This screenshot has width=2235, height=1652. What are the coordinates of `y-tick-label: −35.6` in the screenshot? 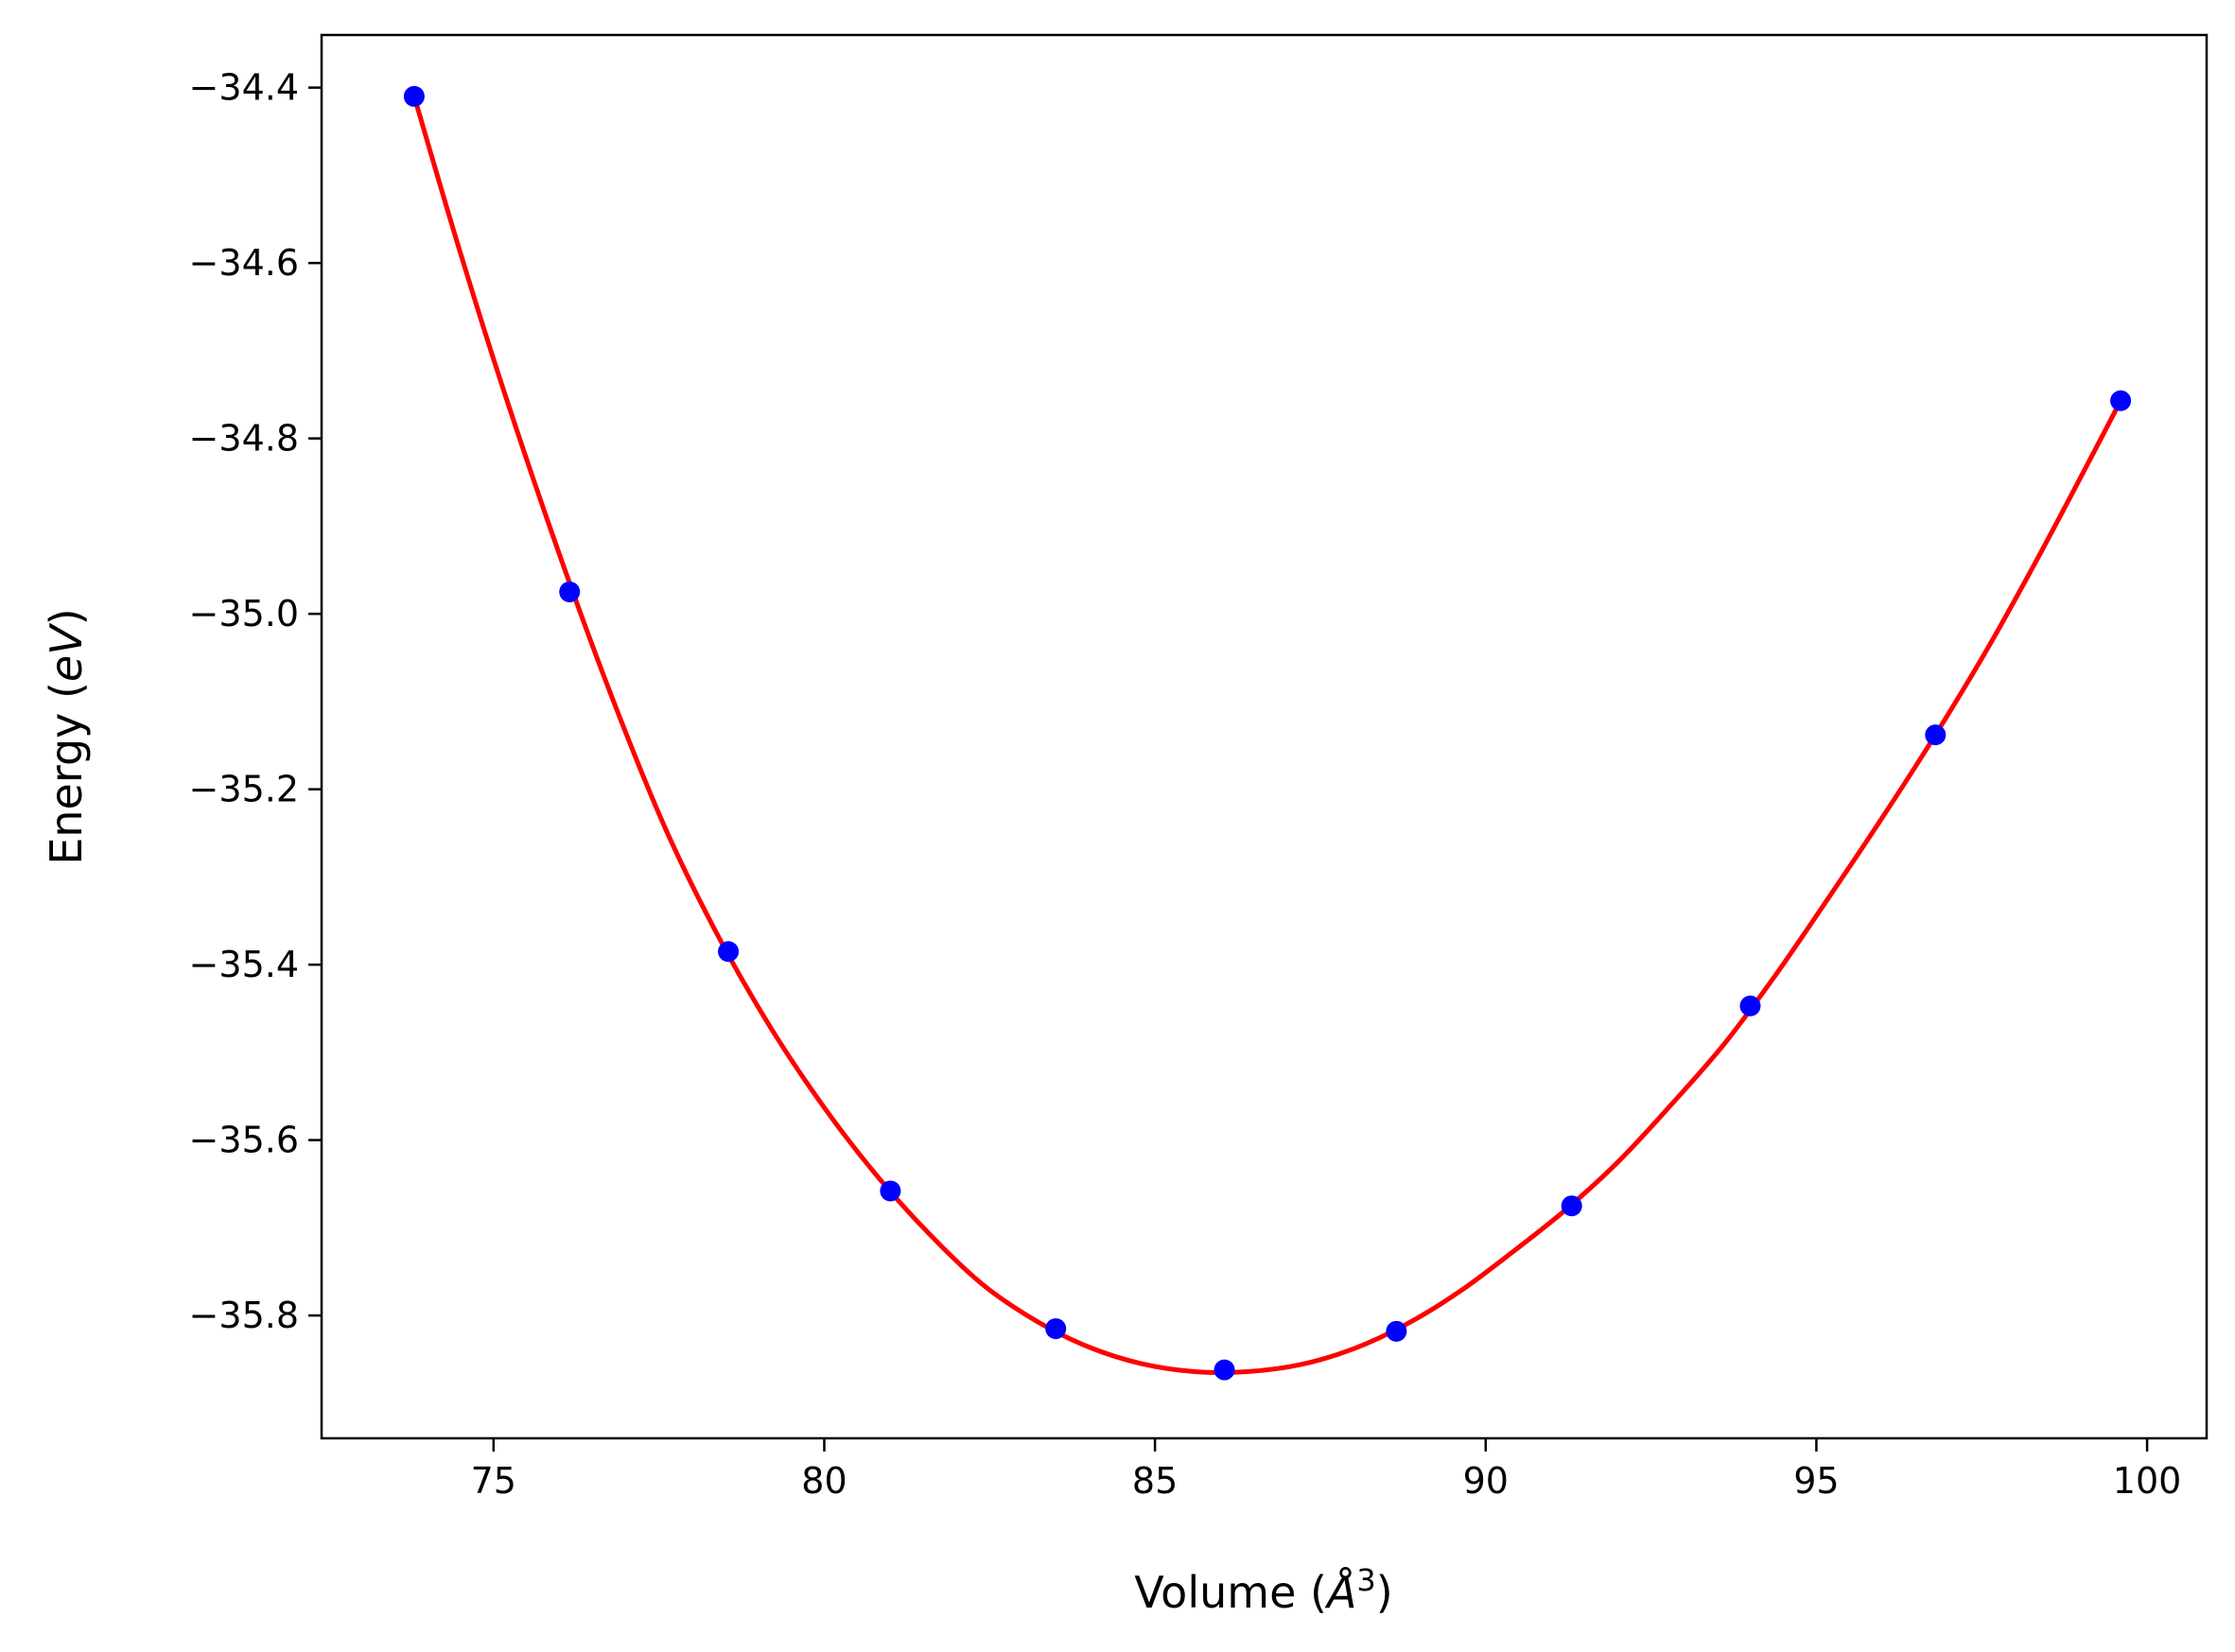 It's located at (244, 1140).